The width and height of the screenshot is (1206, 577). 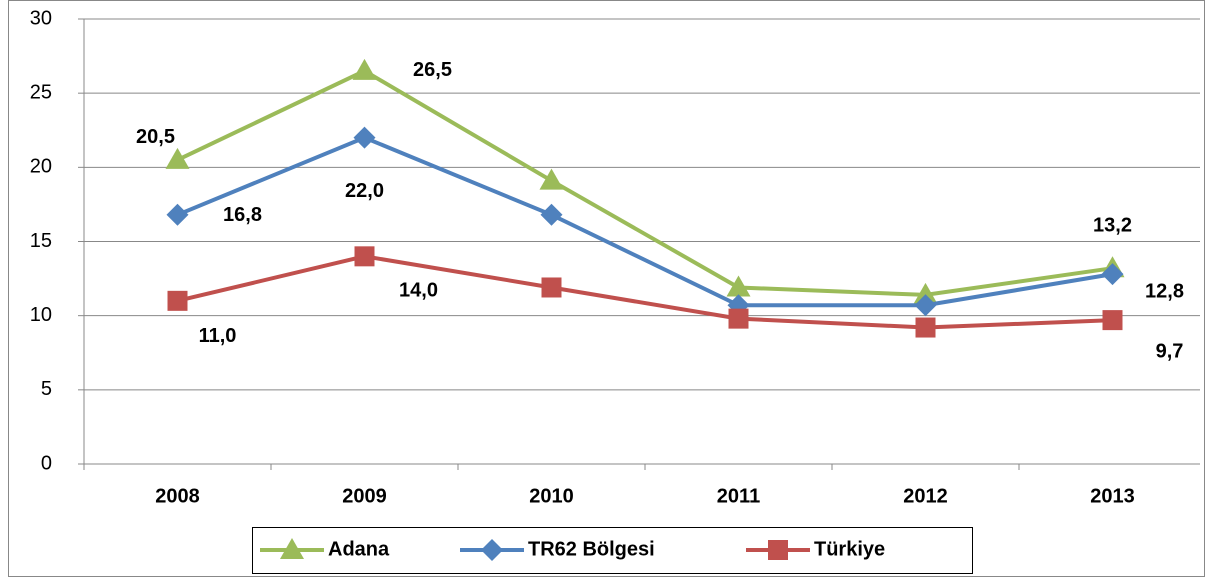 What do you see at coordinates (849, 549) in the screenshot?
I see `legend-label: Türkiye` at bounding box center [849, 549].